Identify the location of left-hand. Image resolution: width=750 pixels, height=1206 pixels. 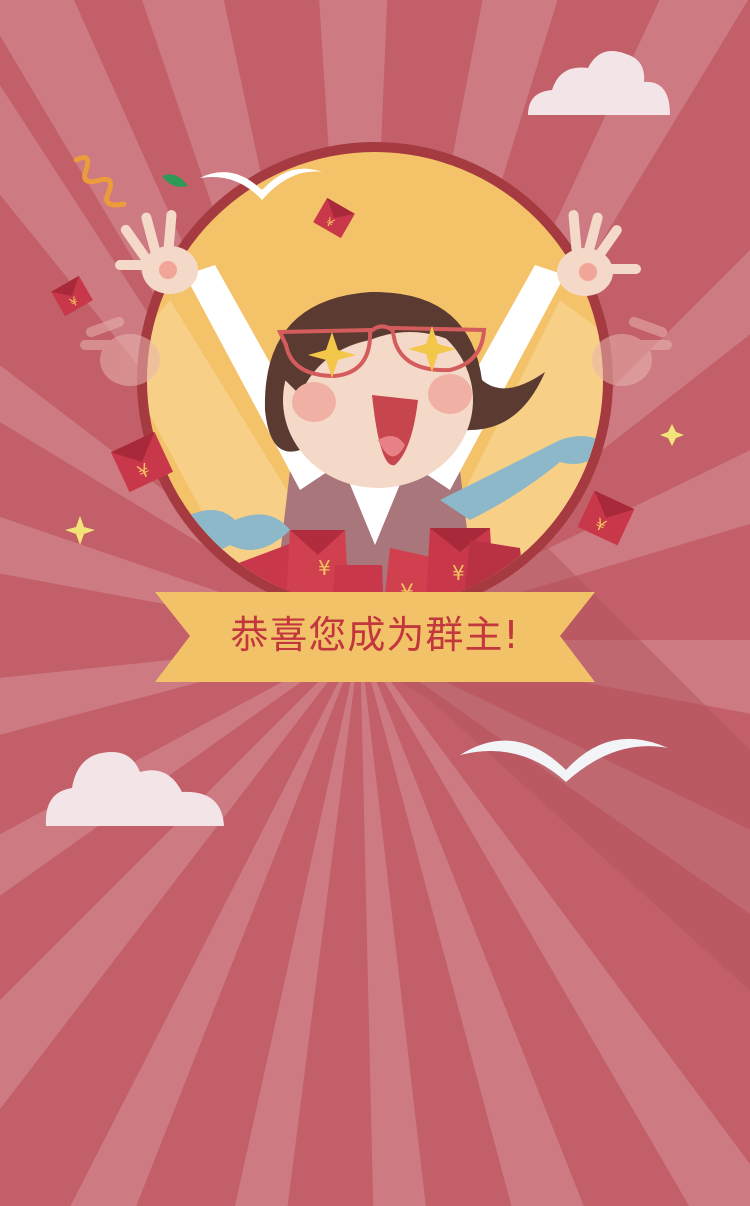
(156, 252).